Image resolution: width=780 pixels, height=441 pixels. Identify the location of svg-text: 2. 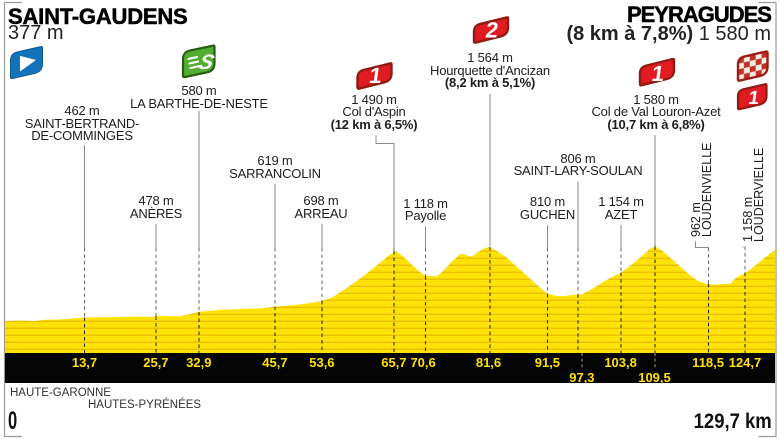
(492, 30).